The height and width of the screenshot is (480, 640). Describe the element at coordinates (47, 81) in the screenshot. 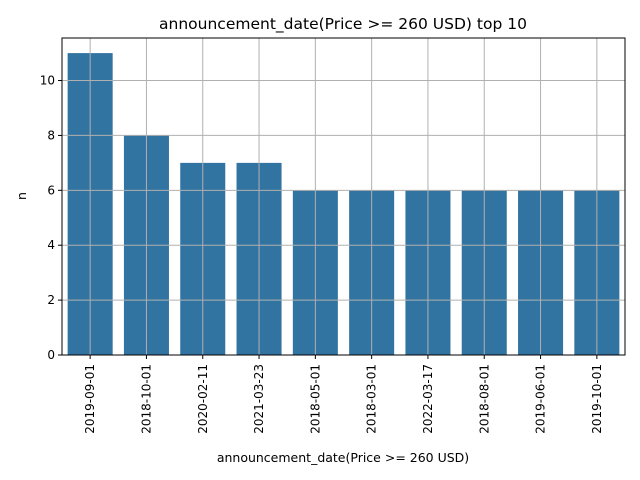

I see `y-tick-label: 10` at that location.